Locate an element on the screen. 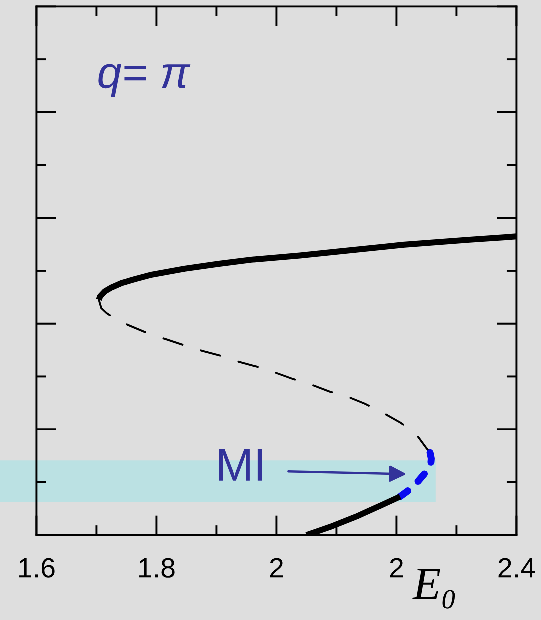 Image resolution: width=541 pixels, height=620 pixels. x-tick-label: 1.6 is located at coordinates (37, 568).